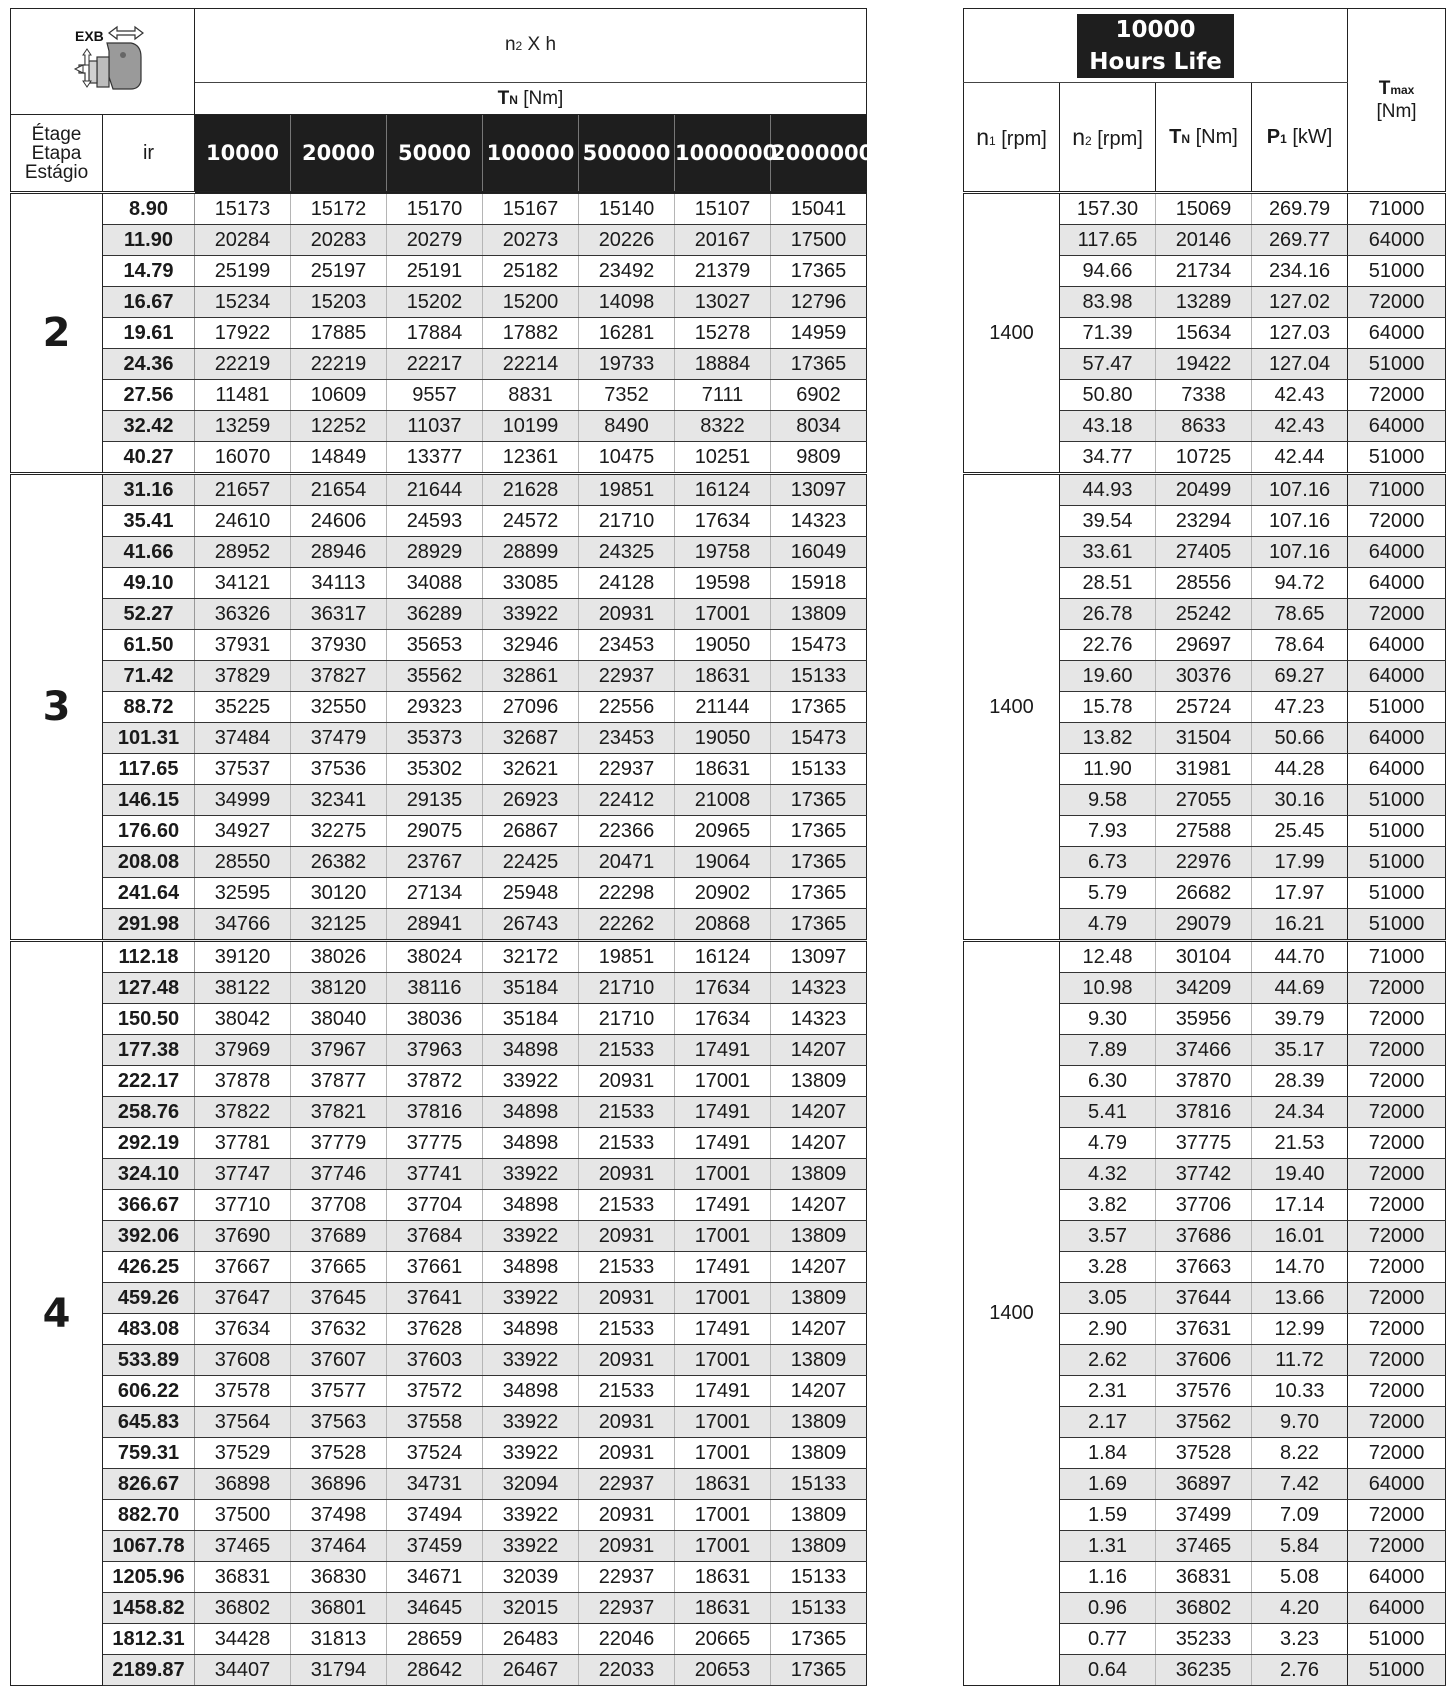 The height and width of the screenshot is (1686, 1450). I want to click on table-row: 22.76 29697 78.64 64000, so click(1205, 645).